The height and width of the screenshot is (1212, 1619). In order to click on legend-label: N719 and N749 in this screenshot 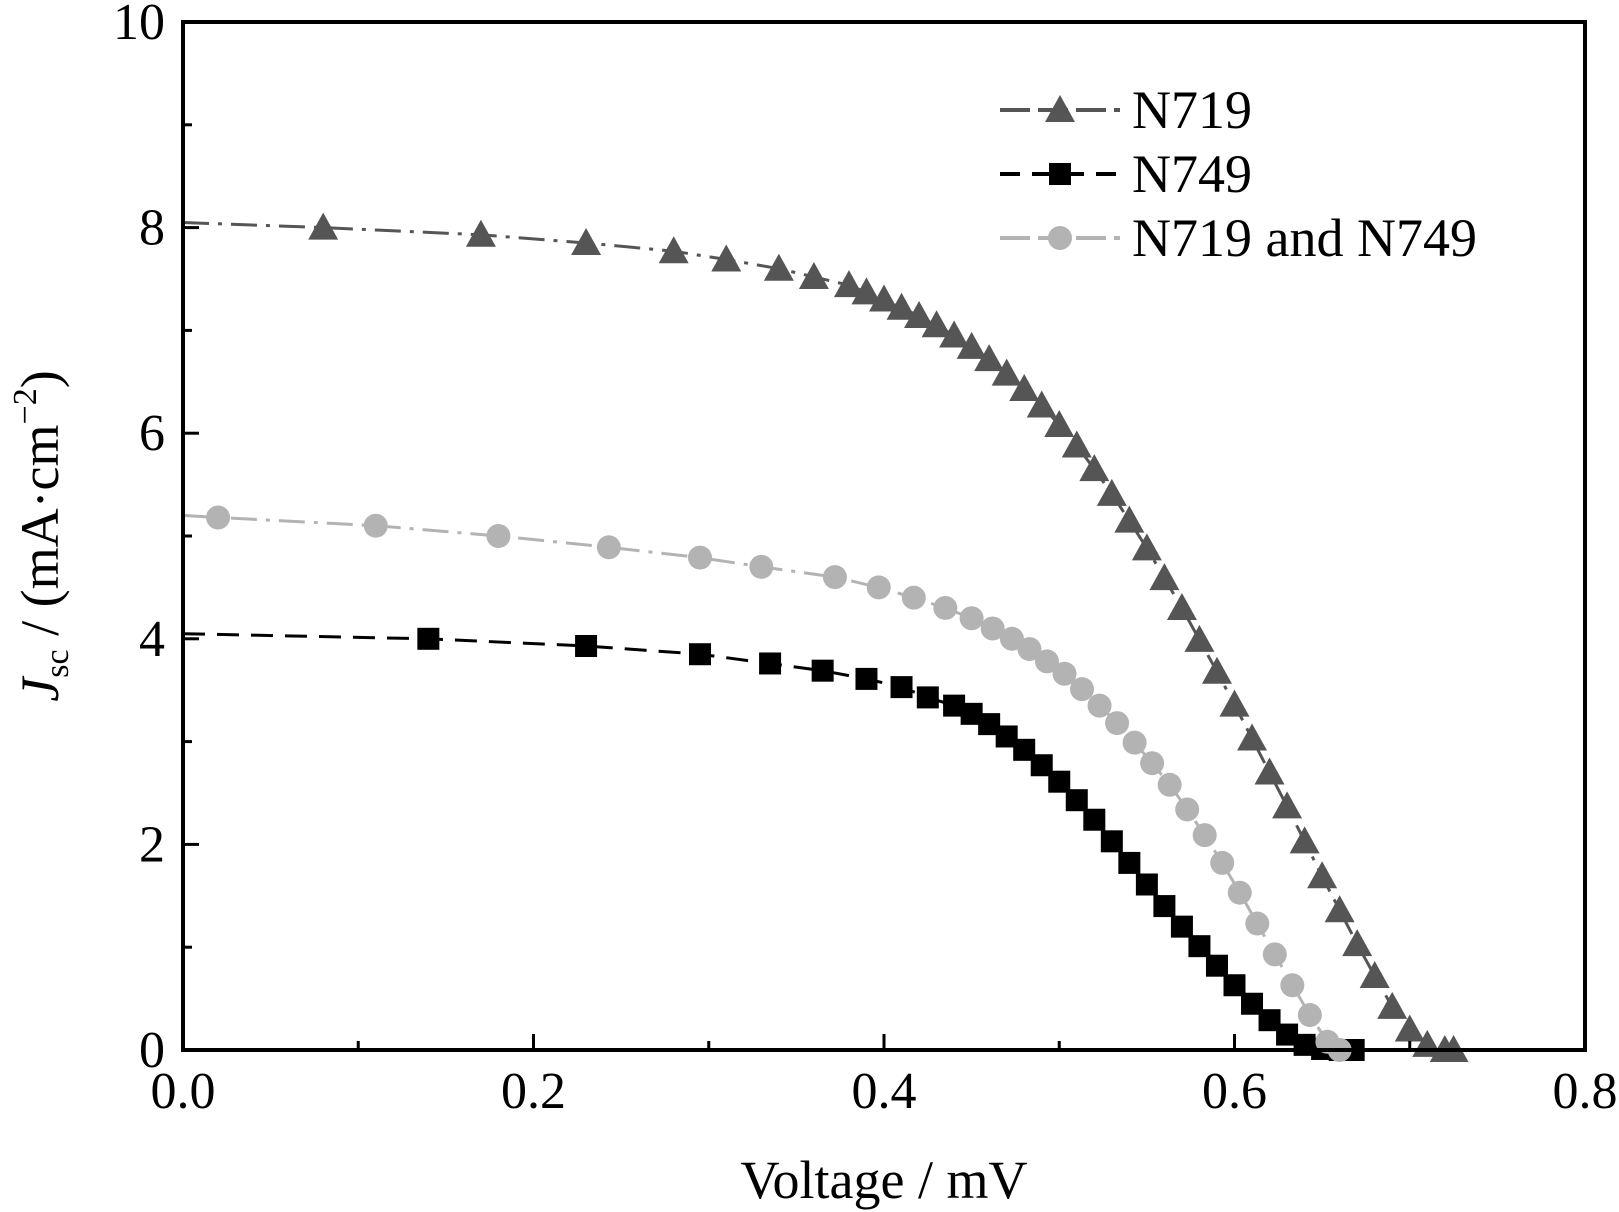, I will do `click(1304, 238)`.